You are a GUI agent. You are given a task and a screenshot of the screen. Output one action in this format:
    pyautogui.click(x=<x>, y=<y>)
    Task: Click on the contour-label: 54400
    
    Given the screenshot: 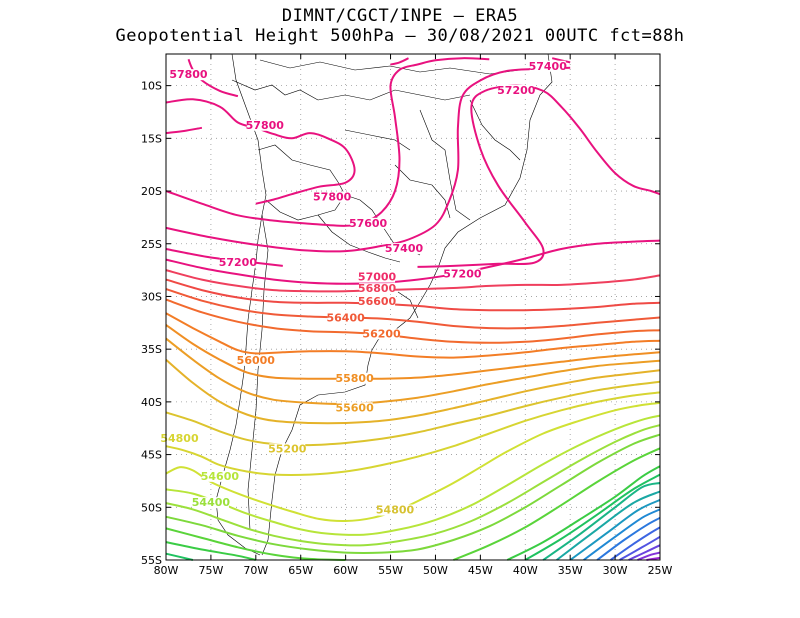 What is the action you would take?
    pyautogui.click(x=211, y=502)
    